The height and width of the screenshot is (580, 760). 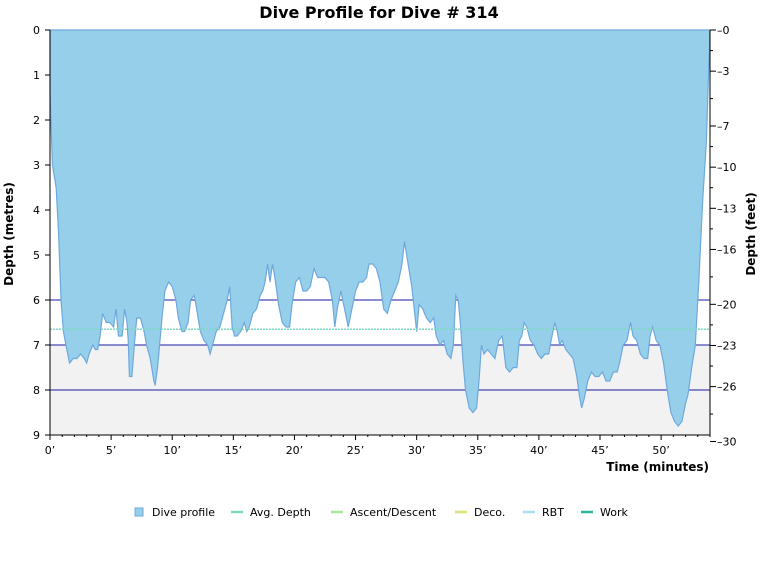 What do you see at coordinates (539, 450) in the screenshot?
I see `x-tick-label: 40’` at bounding box center [539, 450].